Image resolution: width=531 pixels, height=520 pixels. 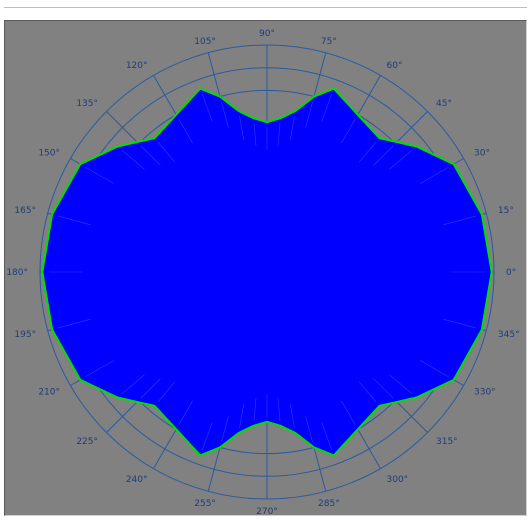 I want to click on angle-tick-label: 135°, so click(x=87, y=104).